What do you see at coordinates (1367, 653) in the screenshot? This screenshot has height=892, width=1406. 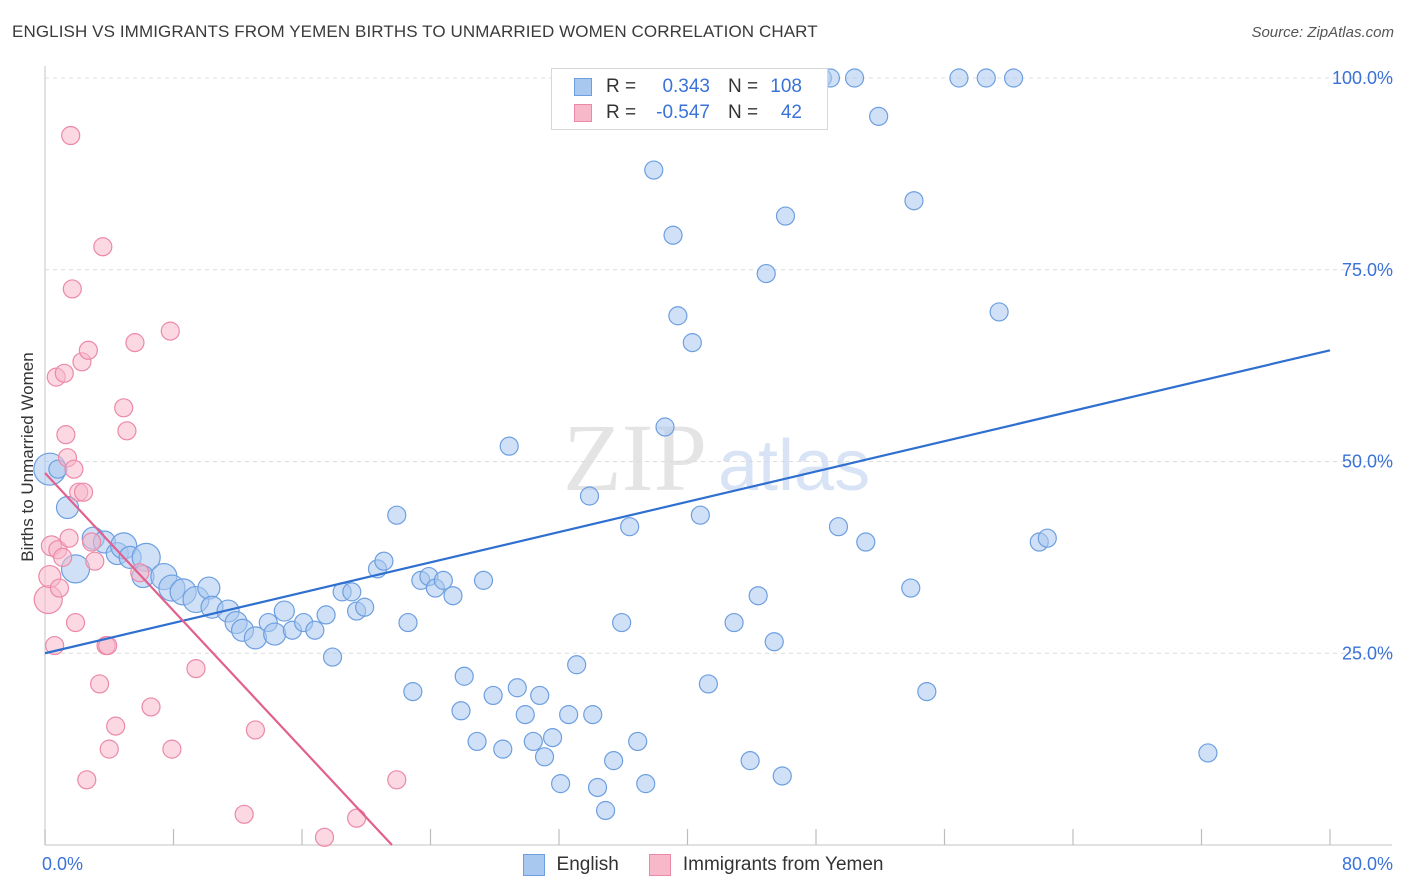 I see `y-tick-label-25: 25.0%` at bounding box center [1367, 653].